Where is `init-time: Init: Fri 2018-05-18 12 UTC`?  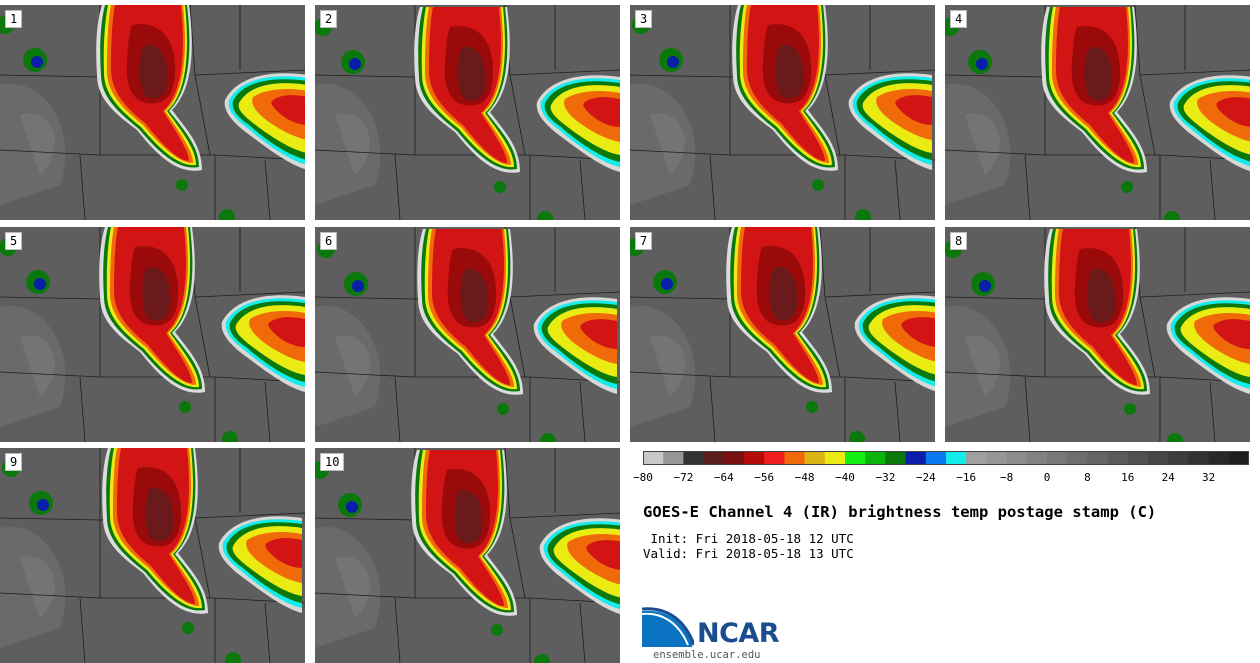
init-time: Init: Fri 2018-05-18 12 UTC is located at coordinates (748, 538).